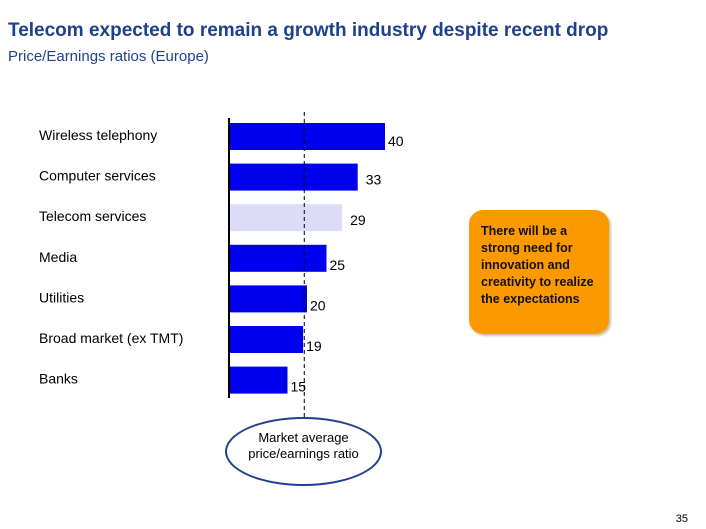 The image size is (706, 529). I want to click on data-label: 33, so click(374, 180).